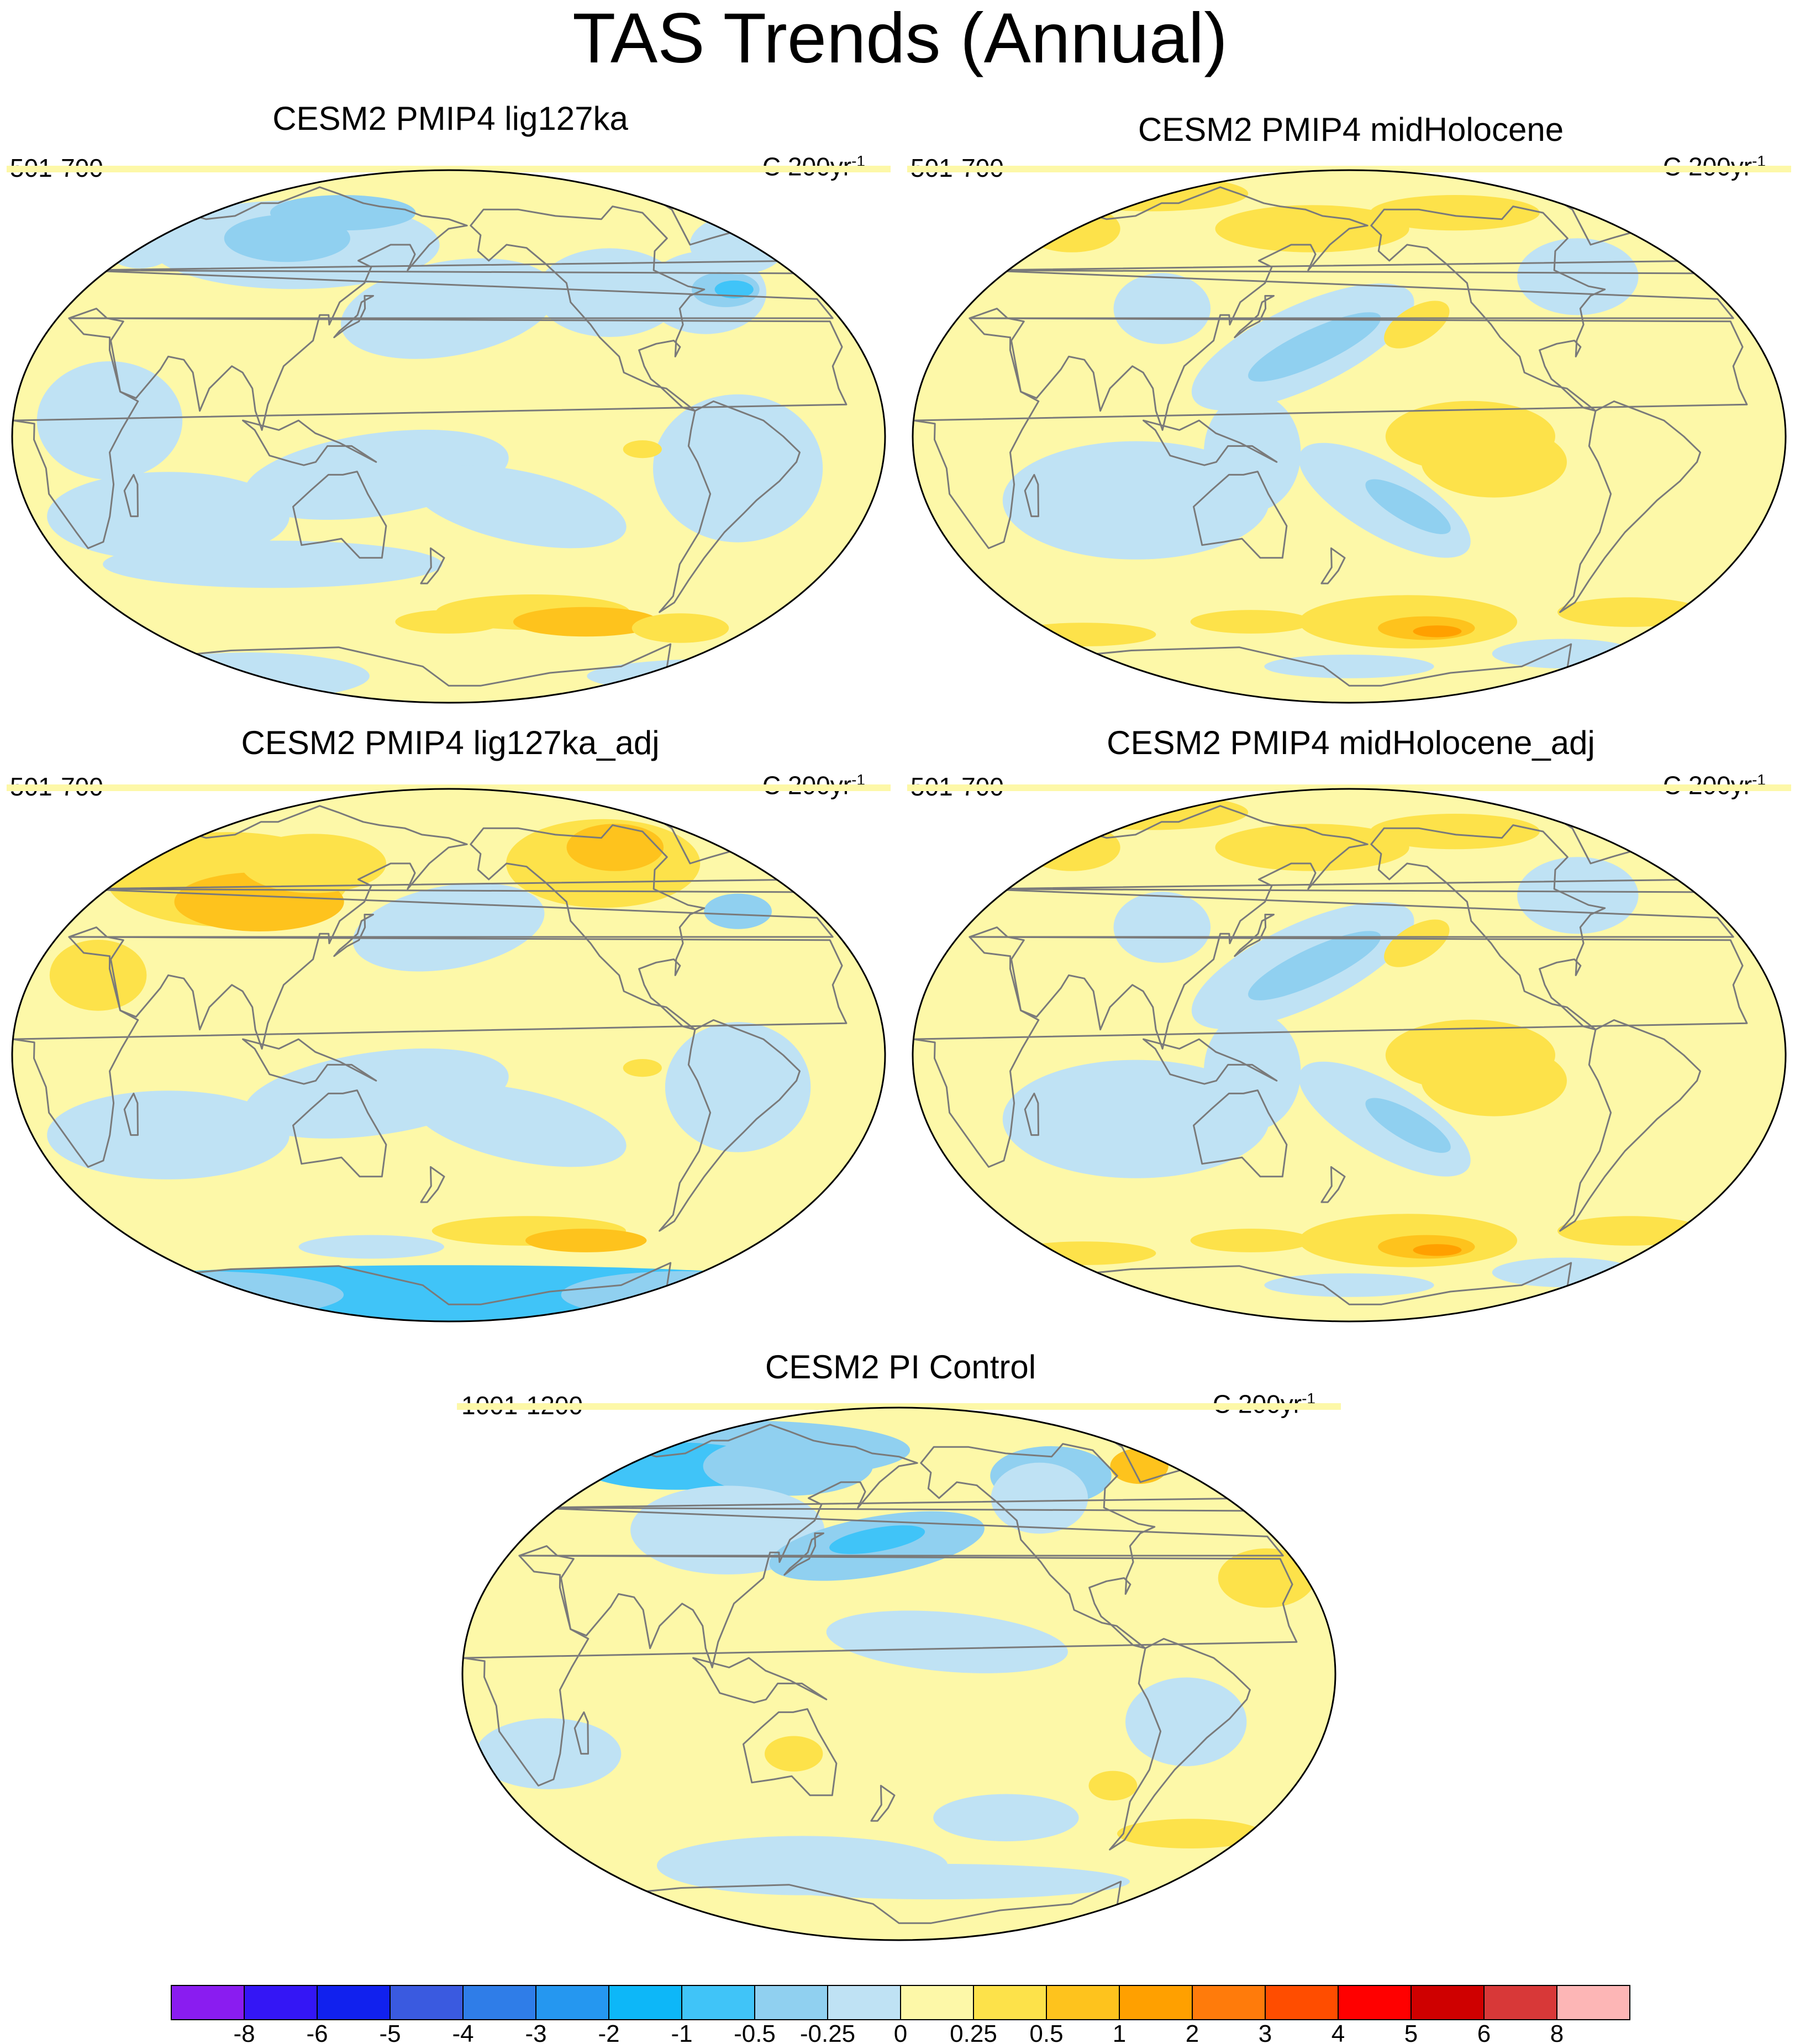 This screenshot has width=1800, height=2044. I want to click on colorbar-tick-label: -5, so click(390, 2032).